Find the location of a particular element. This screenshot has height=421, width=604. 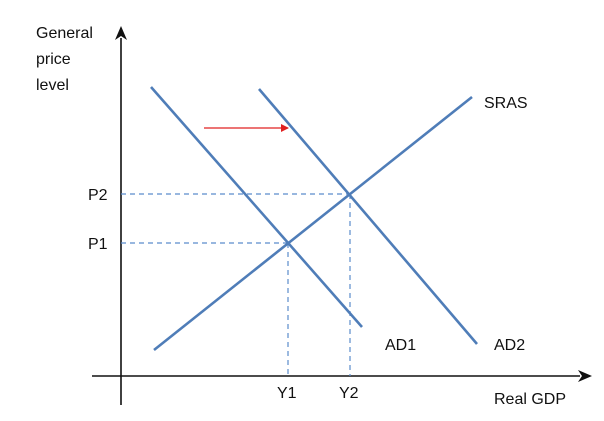

sras-label: SRAS is located at coordinates (506, 103).